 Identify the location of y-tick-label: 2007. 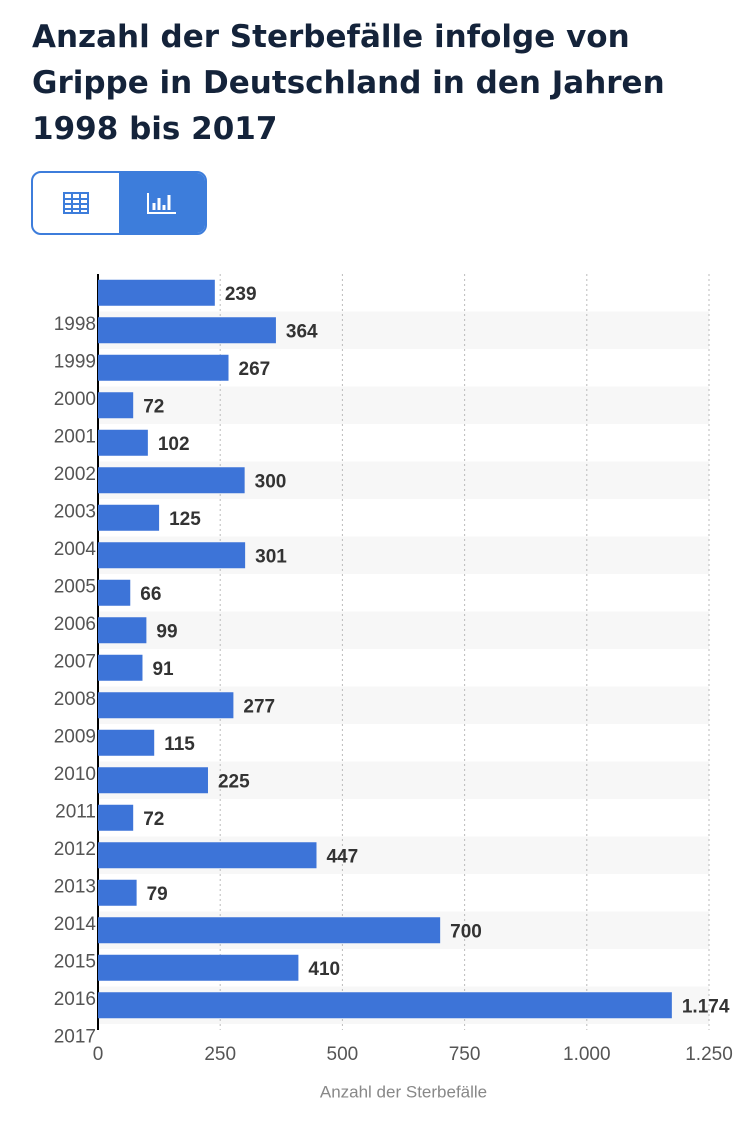
(75, 661).